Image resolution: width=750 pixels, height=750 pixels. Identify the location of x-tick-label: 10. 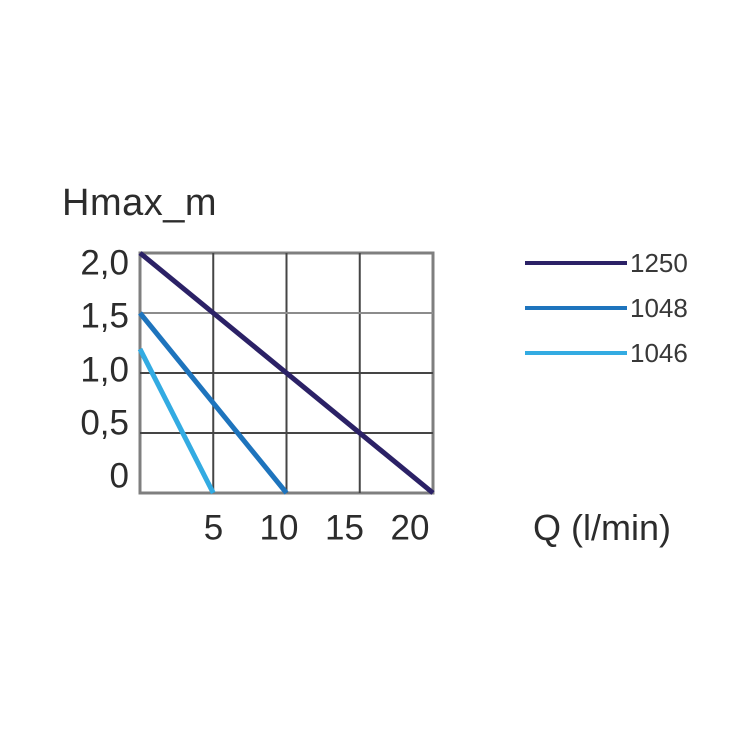
(279, 528).